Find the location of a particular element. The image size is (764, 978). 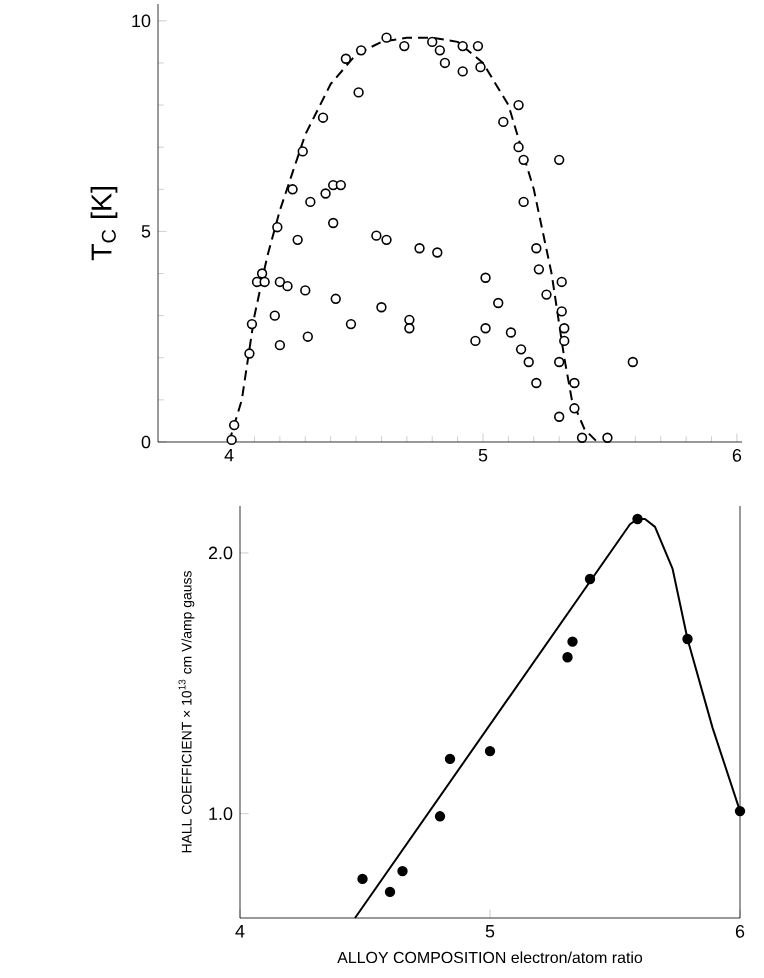

y-tick-label: 2.0 is located at coordinates (220, 553).